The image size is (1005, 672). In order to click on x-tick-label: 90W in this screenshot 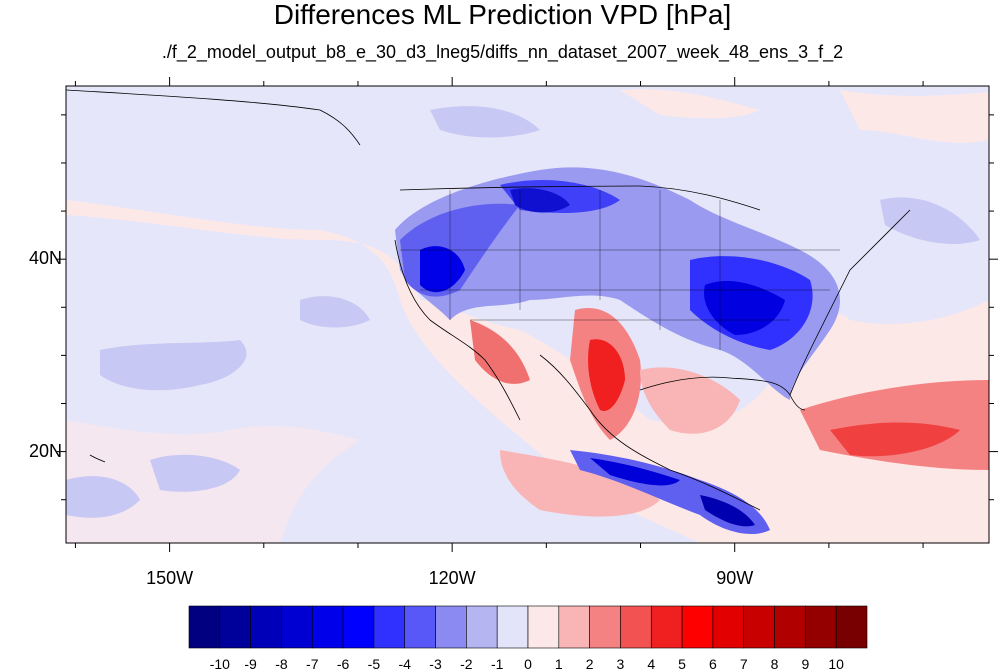, I will do `click(735, 578)`.